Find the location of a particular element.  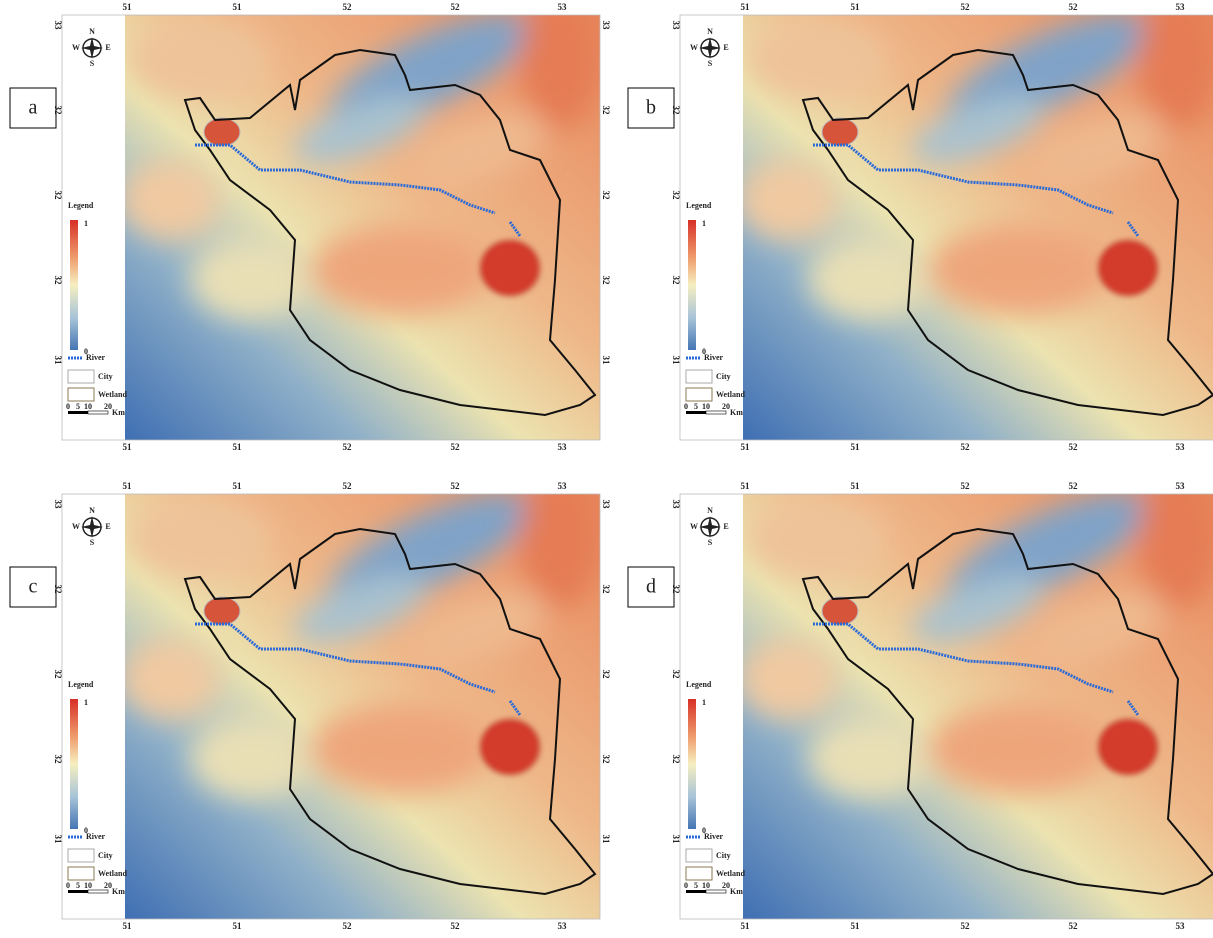

right-tick-label: 32 is located at coordinates (606, 590).